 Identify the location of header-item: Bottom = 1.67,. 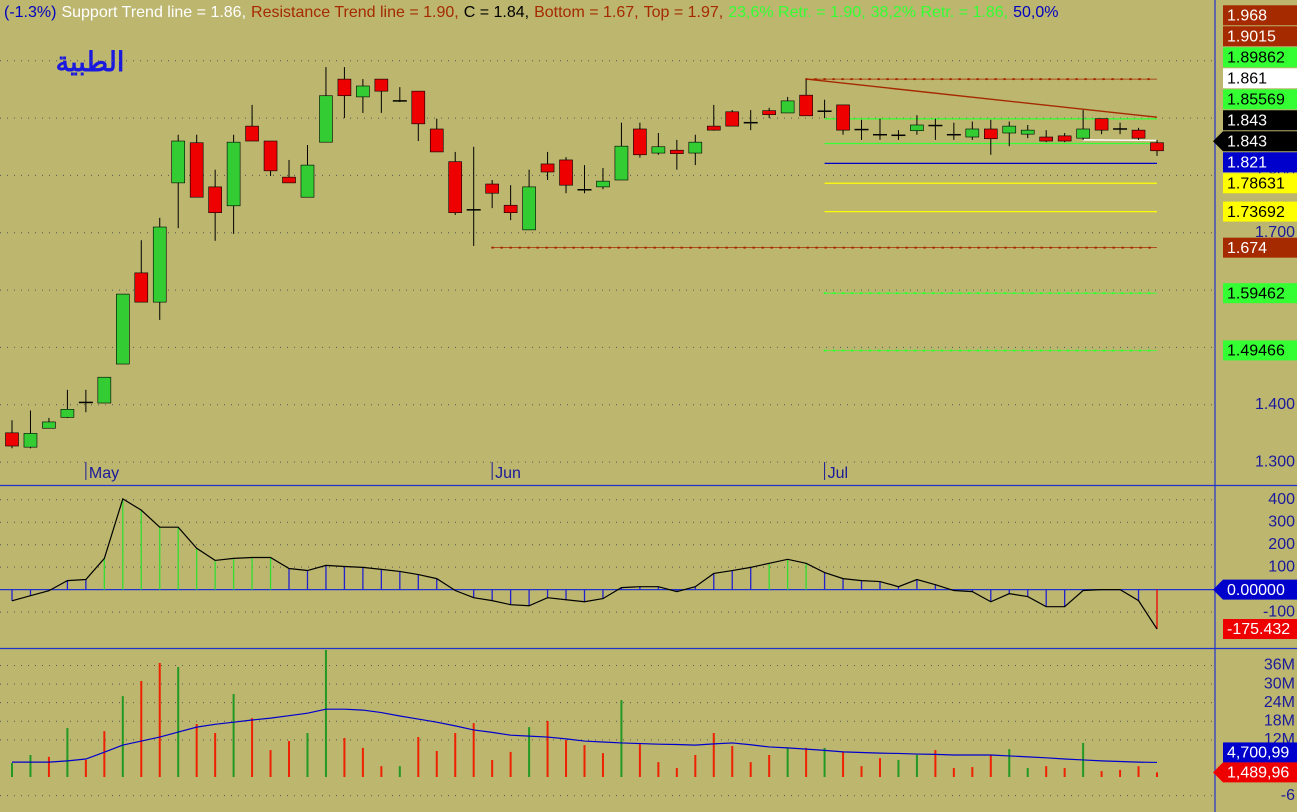
(586, 12).